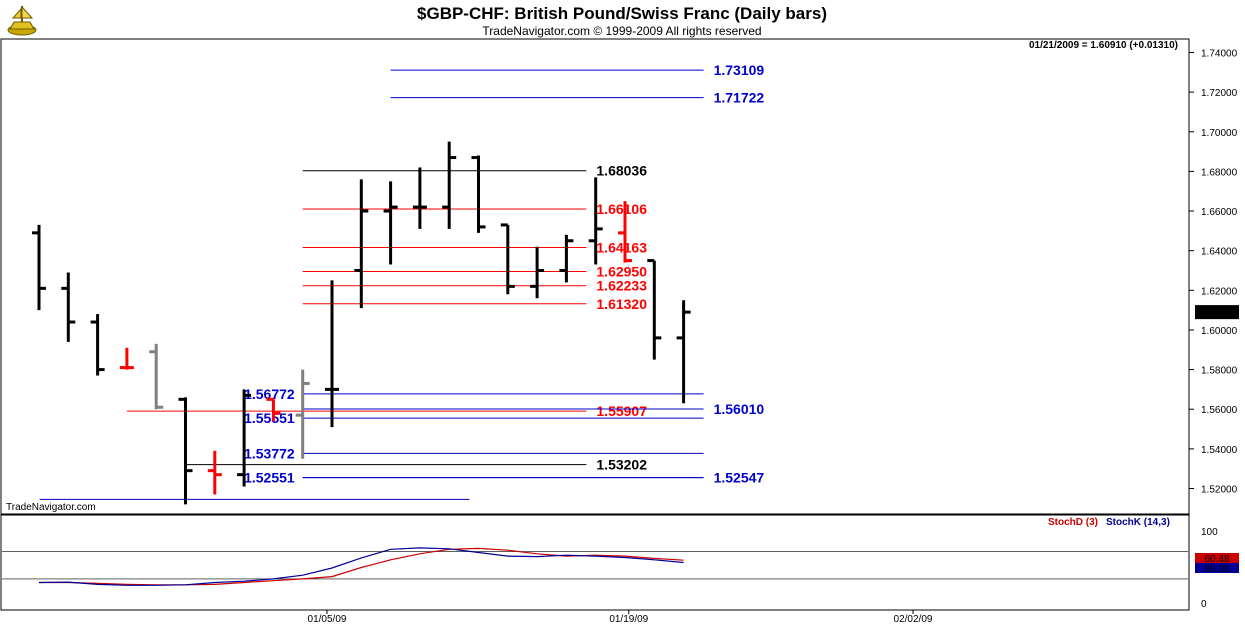 The image size is (1245, 631). I want to click on current-price-label: 1.60910, so click(1217, 313).